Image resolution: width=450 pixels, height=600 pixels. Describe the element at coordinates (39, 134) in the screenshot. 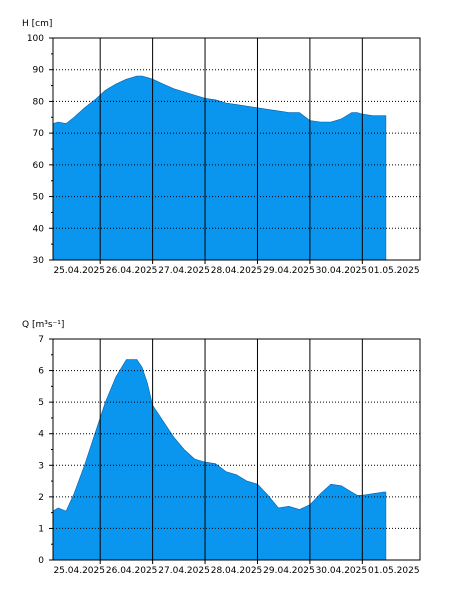

I see `y-tick-label: 70` at that location.